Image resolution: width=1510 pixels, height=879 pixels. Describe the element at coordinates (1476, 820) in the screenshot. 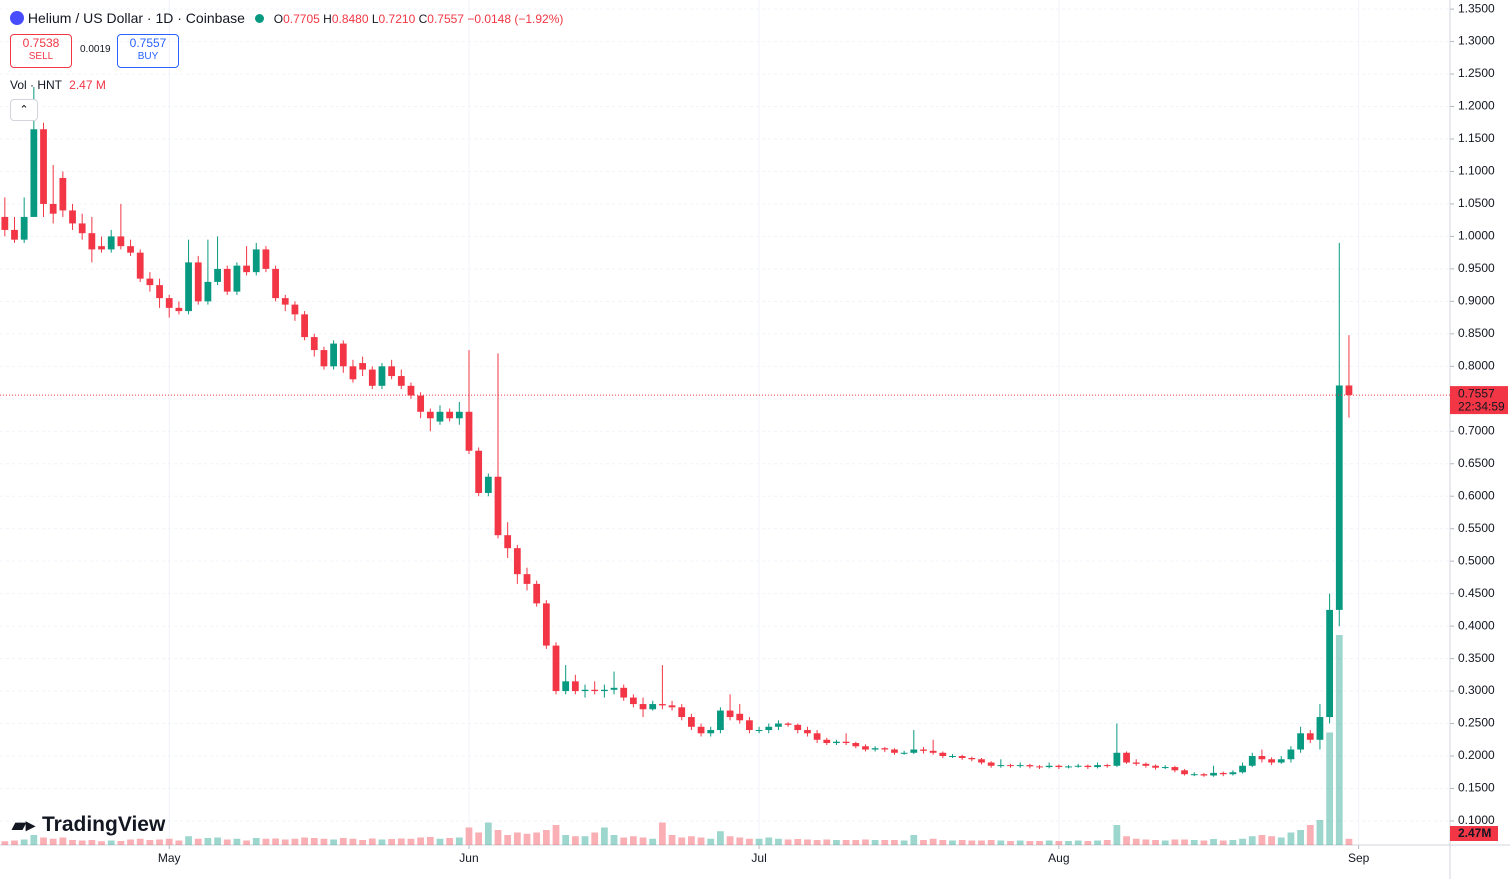

I see `y-tick-label: 0.1000` at that location.